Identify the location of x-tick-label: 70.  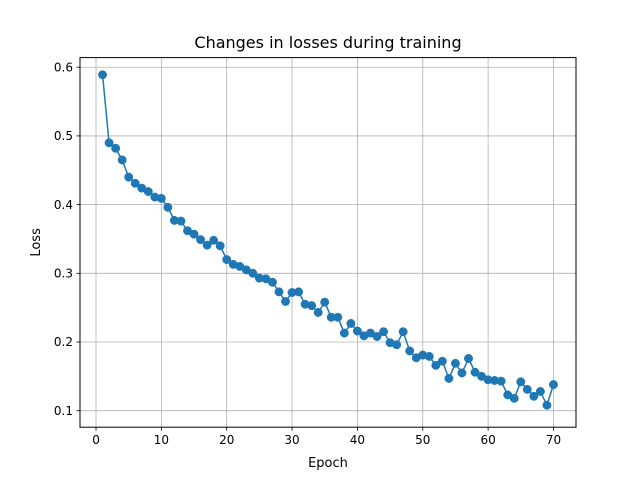
(553, 440).